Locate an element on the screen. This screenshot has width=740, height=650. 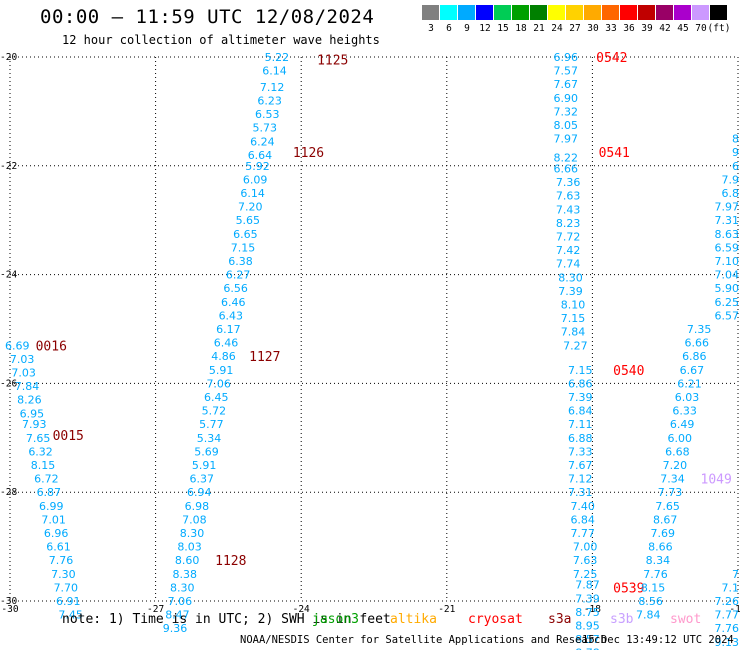
wave-height-value: 6.25 is located at coordinates (727, 302).